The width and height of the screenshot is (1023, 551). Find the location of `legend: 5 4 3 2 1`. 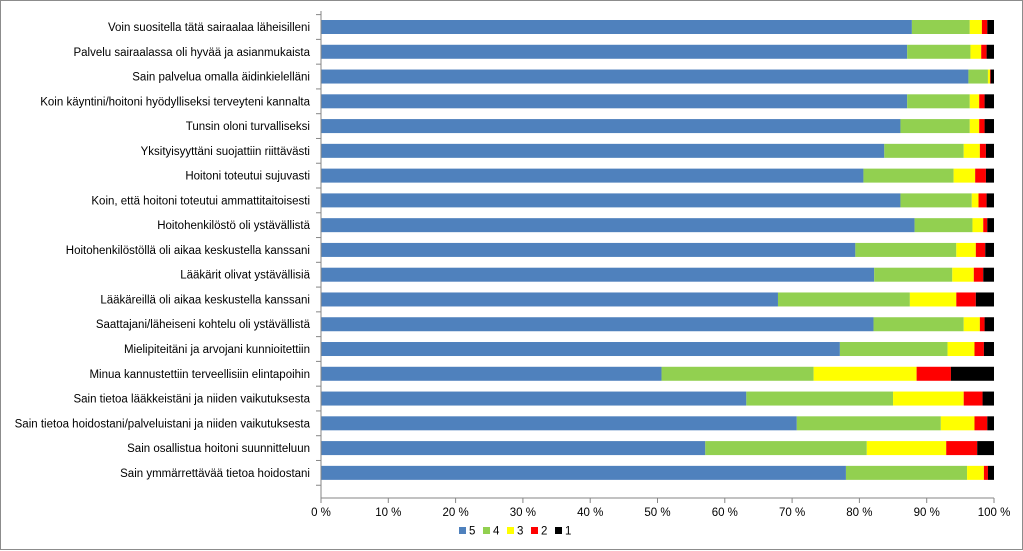

legend: 5 4 3 2 1 is located at coordinates (515, 532).